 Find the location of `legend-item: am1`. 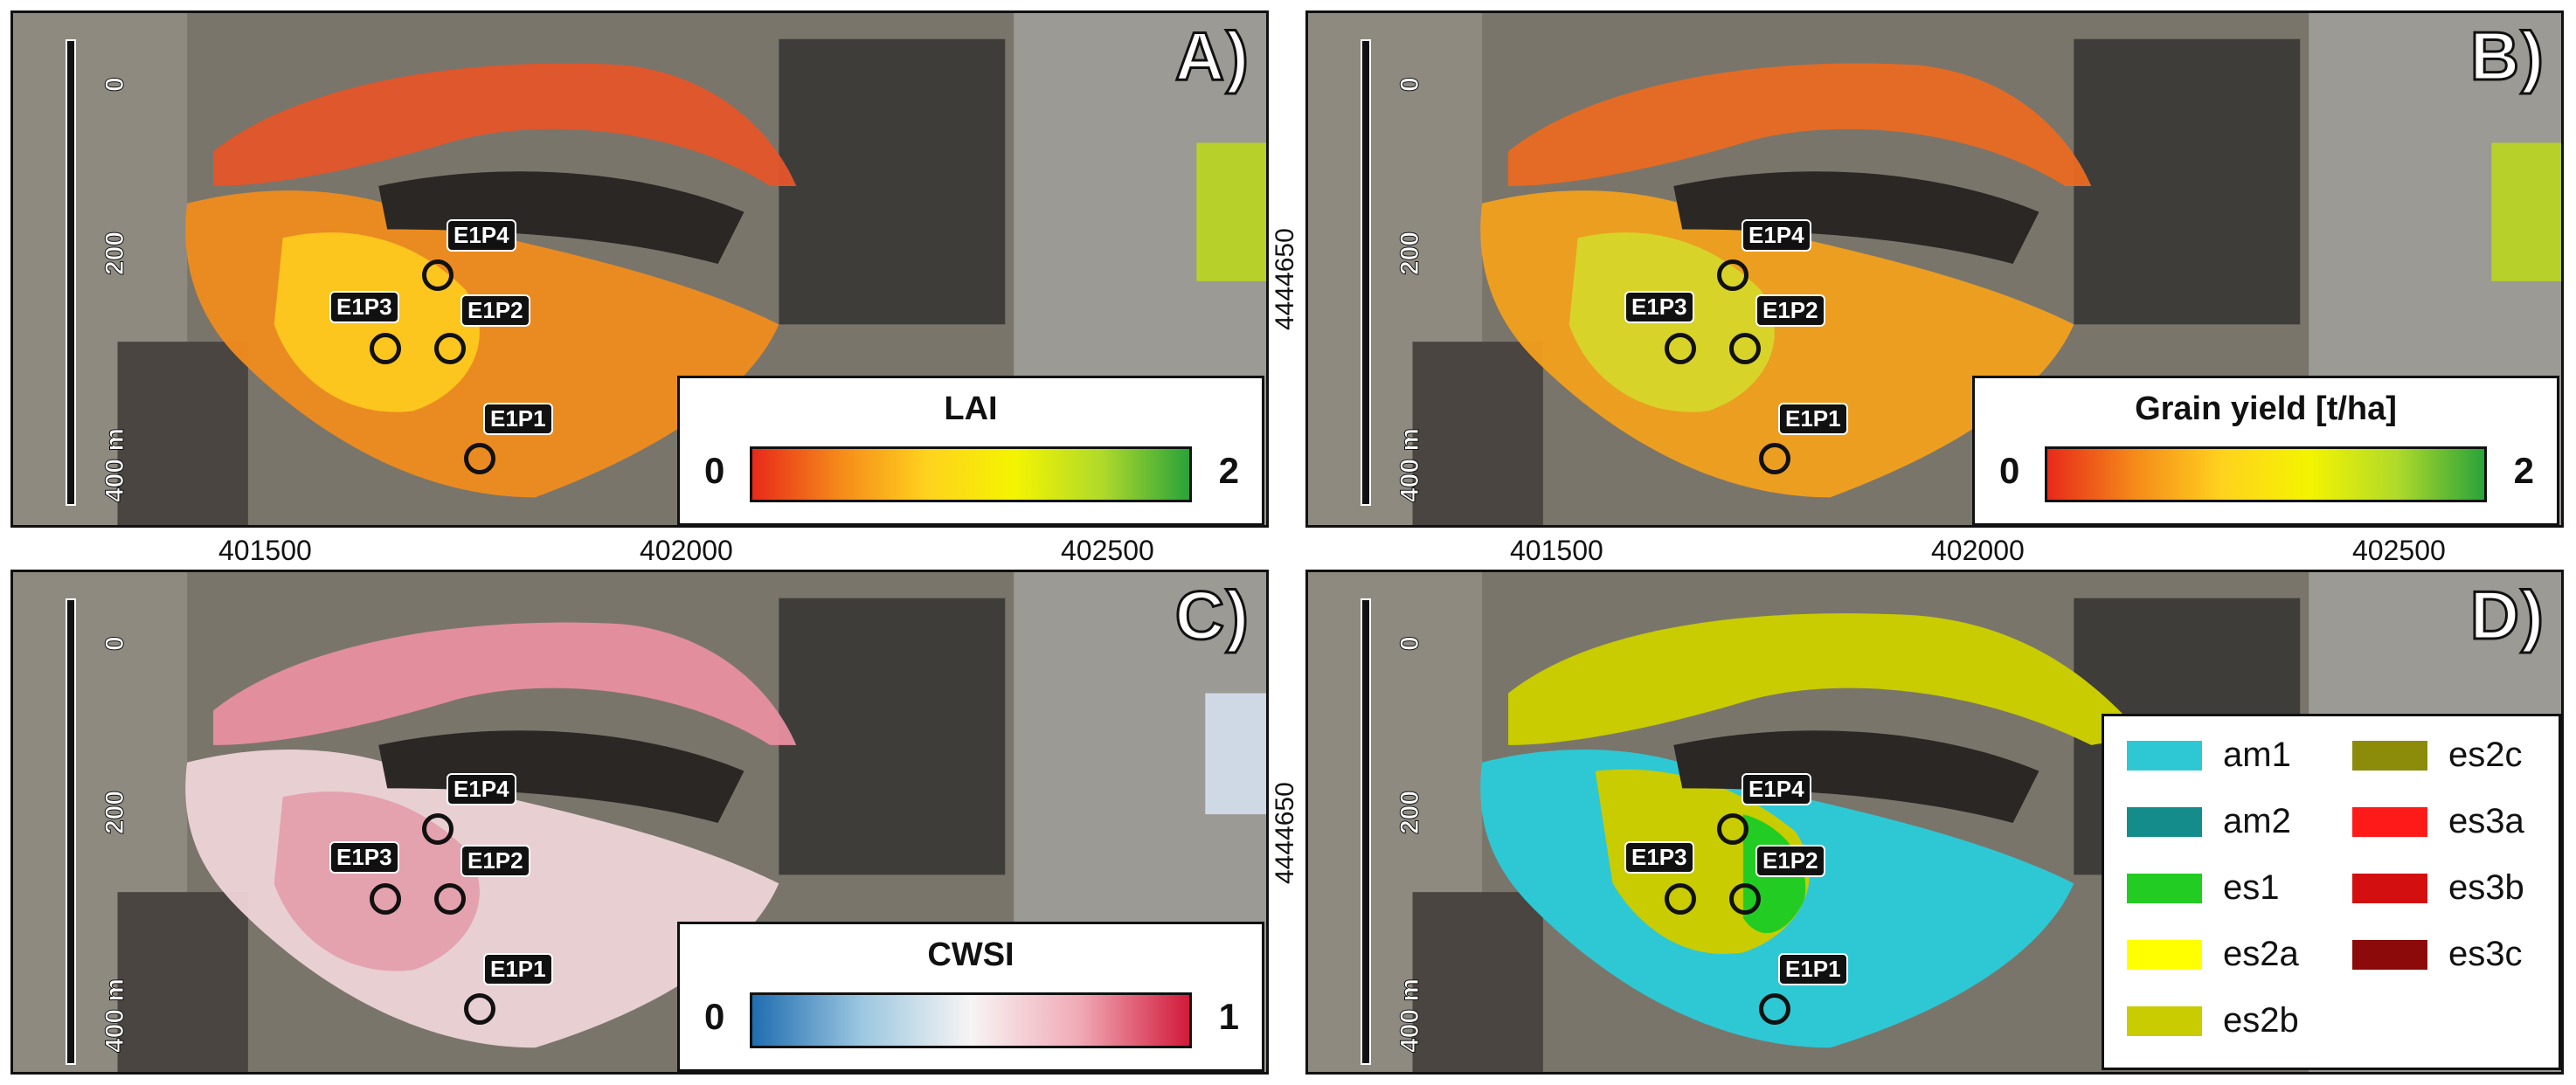

legend-item: am1 is located at coordinates (2209, 755).